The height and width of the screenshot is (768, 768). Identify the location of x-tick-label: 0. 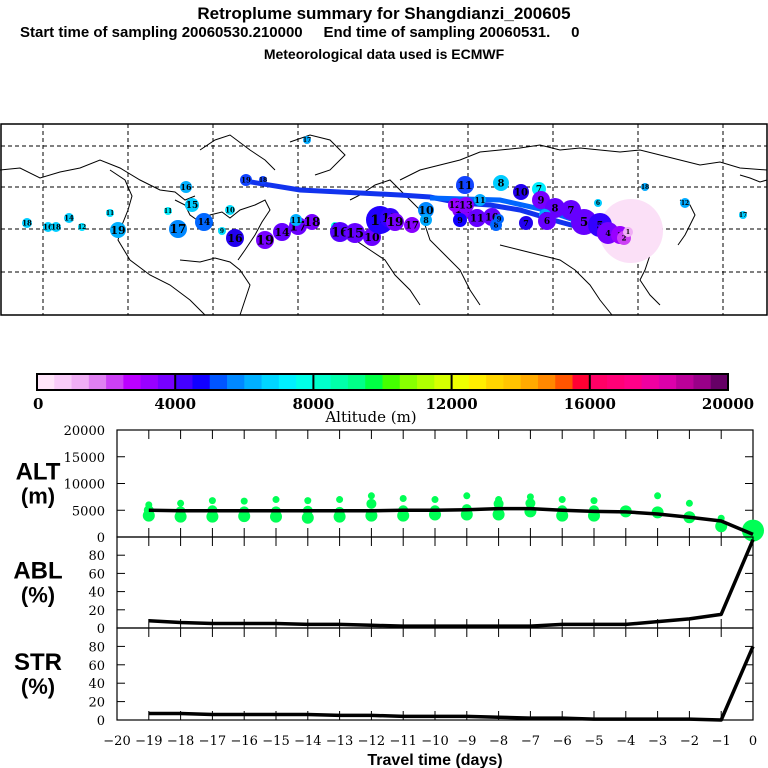
(753, 741).